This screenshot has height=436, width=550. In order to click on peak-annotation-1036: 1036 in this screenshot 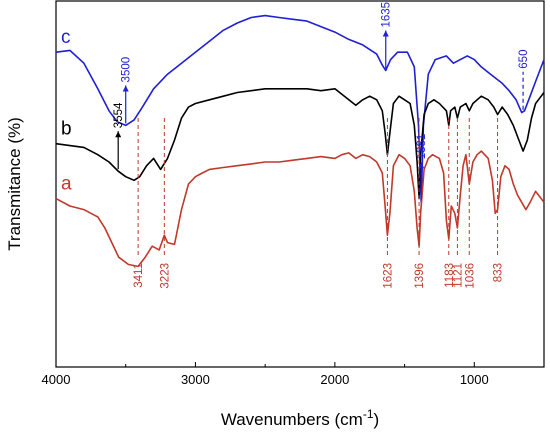, I will do `click(470, 203)`.